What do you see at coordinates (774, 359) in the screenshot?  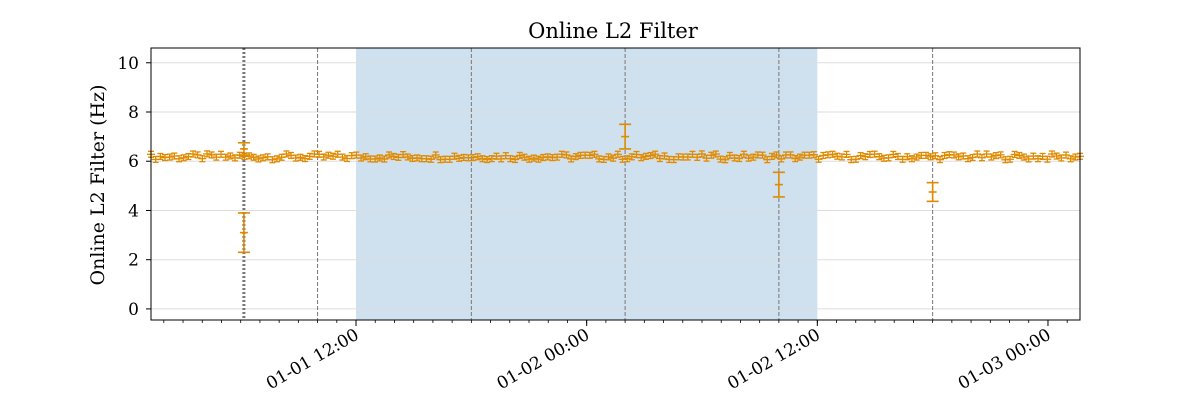 I see `x-tick-label: 01-02 12:00` at bounding box center [774, 359].